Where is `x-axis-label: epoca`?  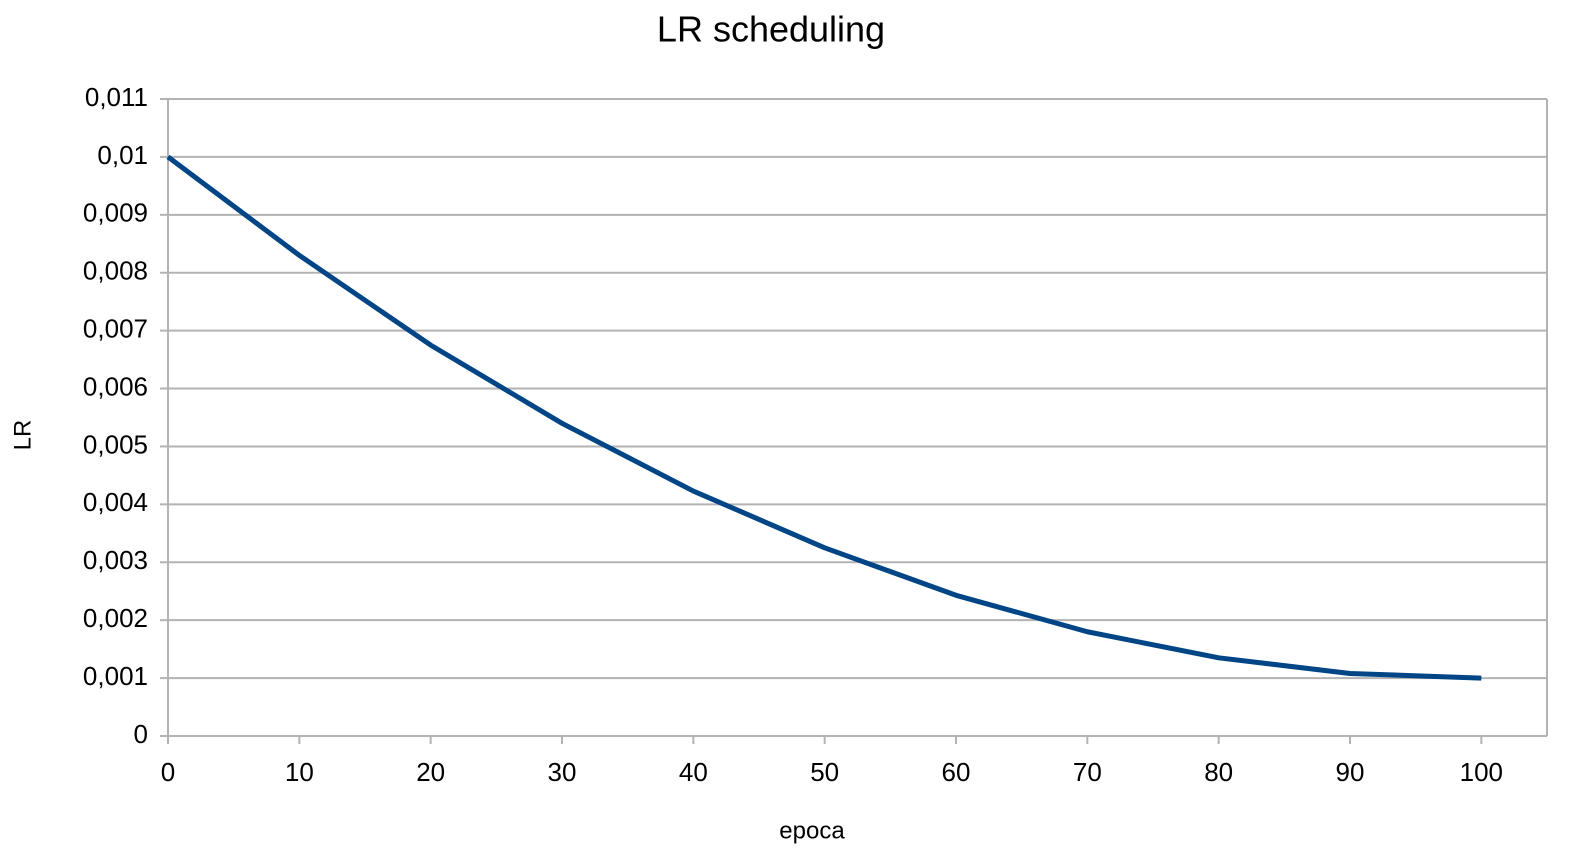
x-axis-label: epoca is located at coordinates (812, 830).